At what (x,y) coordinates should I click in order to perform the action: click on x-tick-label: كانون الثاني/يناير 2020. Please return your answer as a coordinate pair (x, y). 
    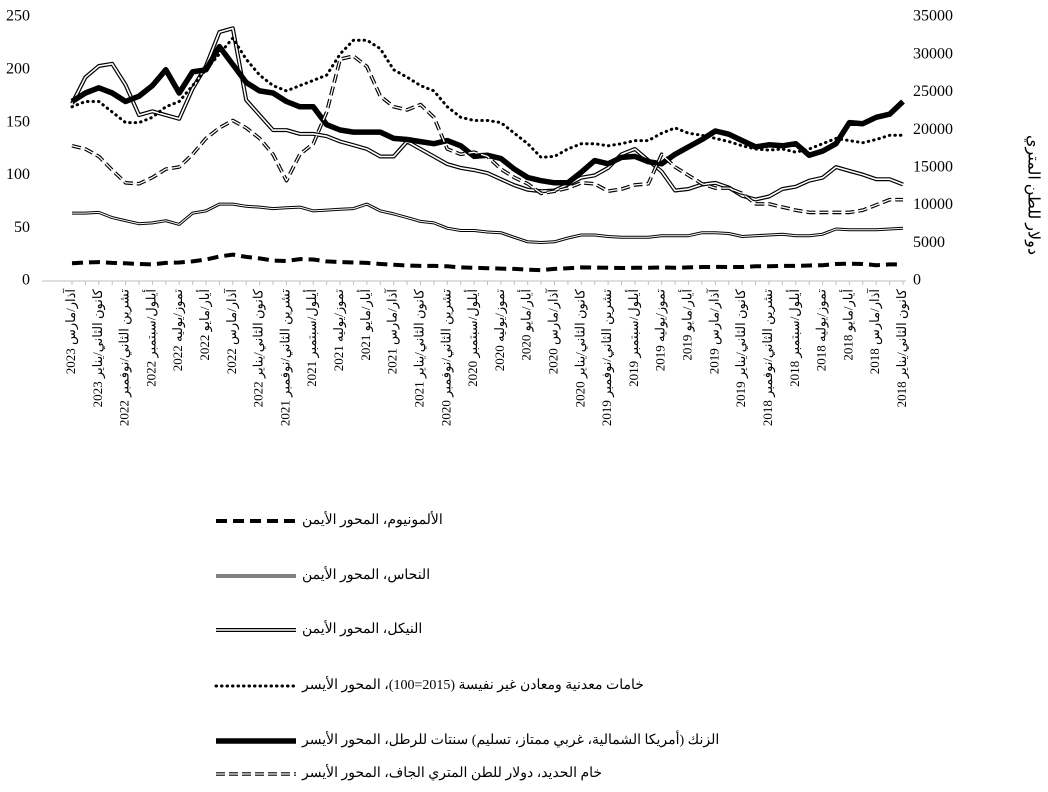
    Looking at the image, I should click on (580, 347).